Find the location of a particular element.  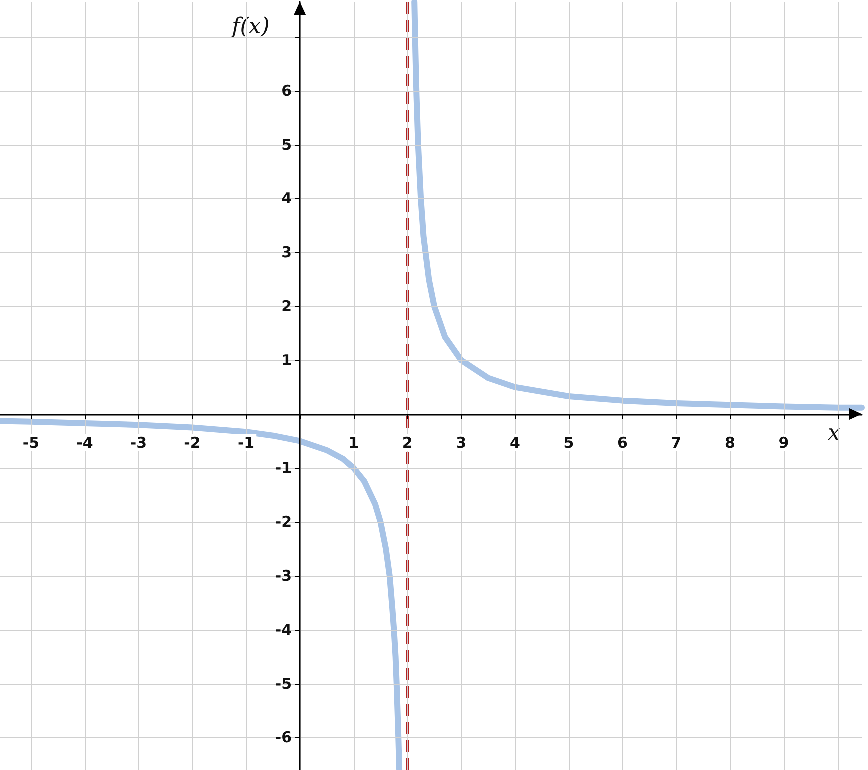

x-tick-label: 3 is located at coordinates (461, 443).